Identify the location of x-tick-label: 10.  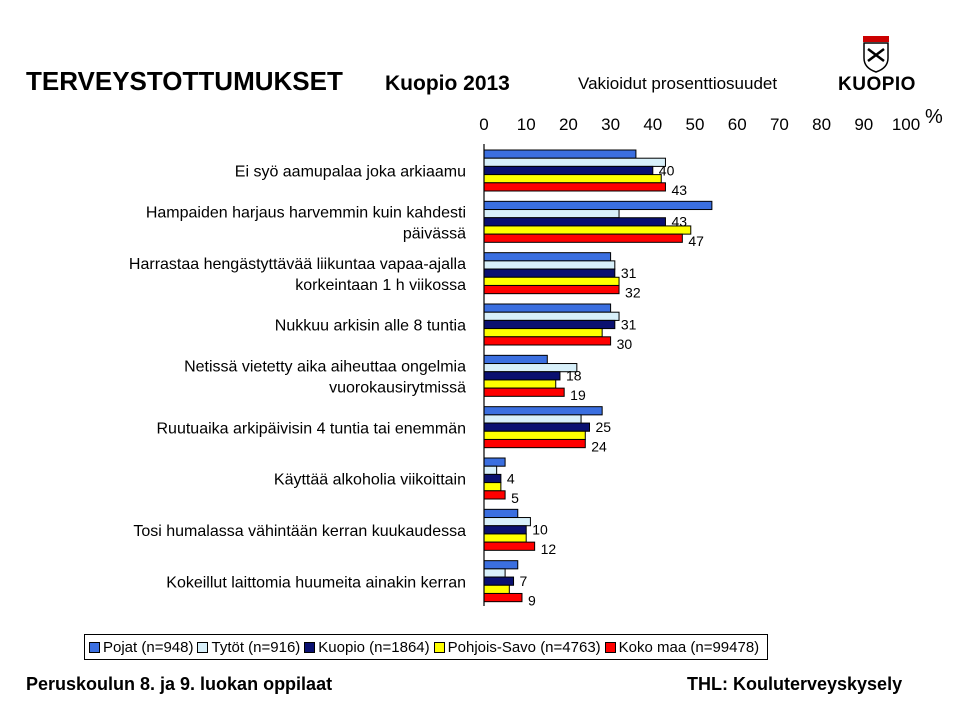
(526, 124).